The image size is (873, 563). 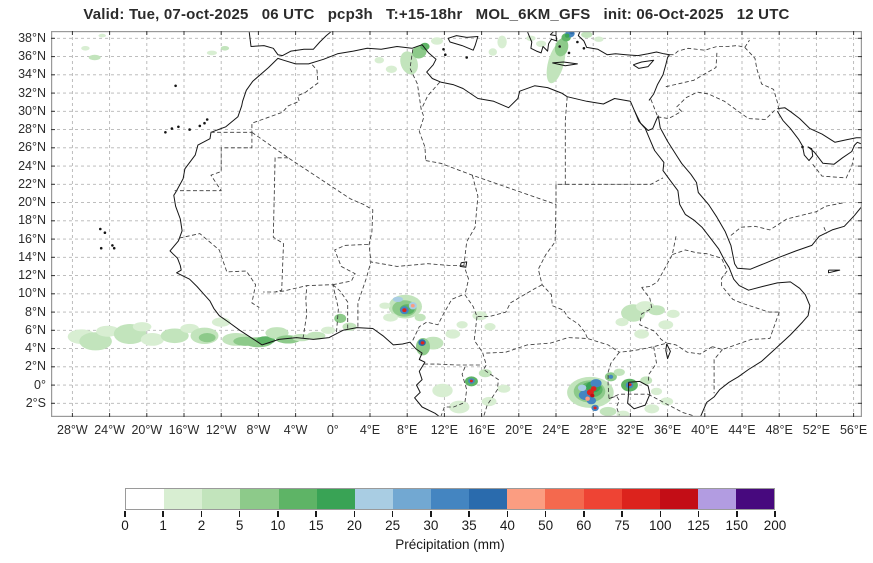 I want to click on y-axis-label: 0°, so click(x=40, y=384).